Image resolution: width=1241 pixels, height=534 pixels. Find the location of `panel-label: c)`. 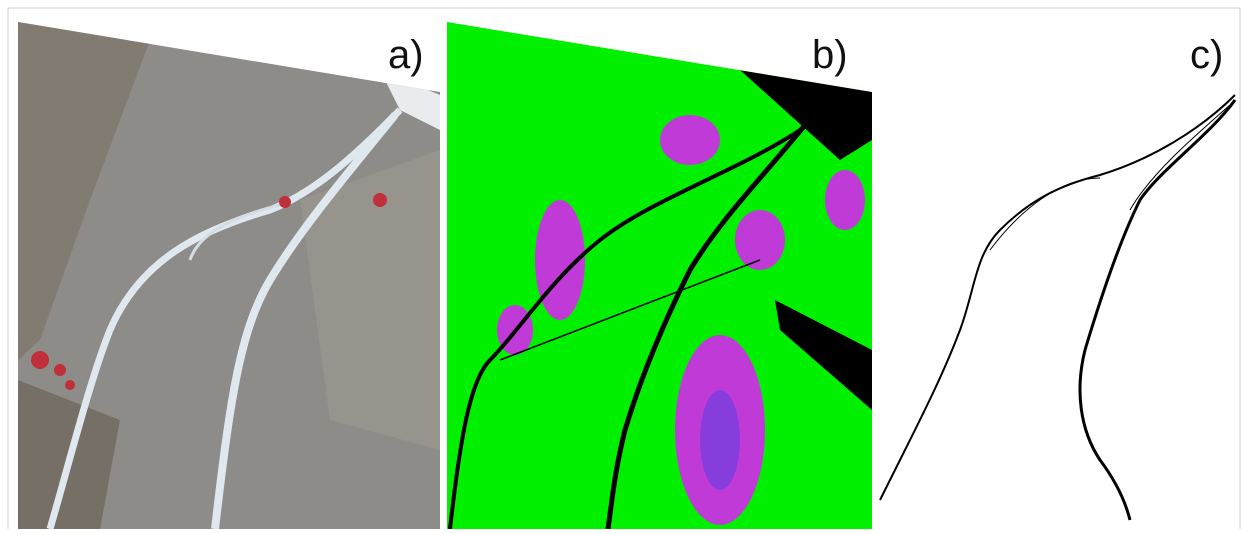

panel-label: c) is located at coordinates (1206, 55).